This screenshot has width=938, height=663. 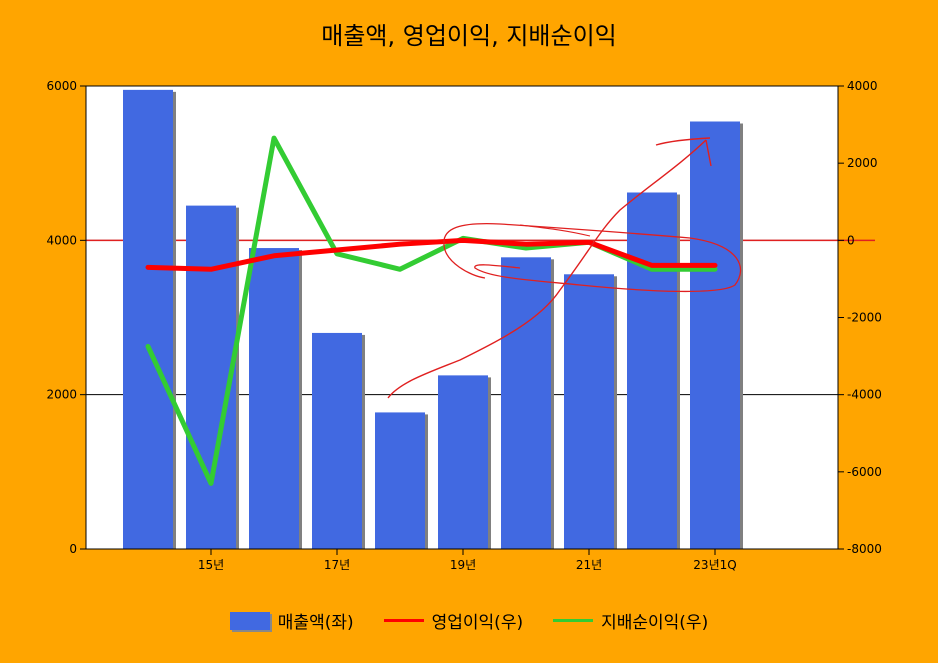 I want to click on legend: 매출액(좌) 영업이익(우) 지배순이익(우), so click(x=469, y=620).